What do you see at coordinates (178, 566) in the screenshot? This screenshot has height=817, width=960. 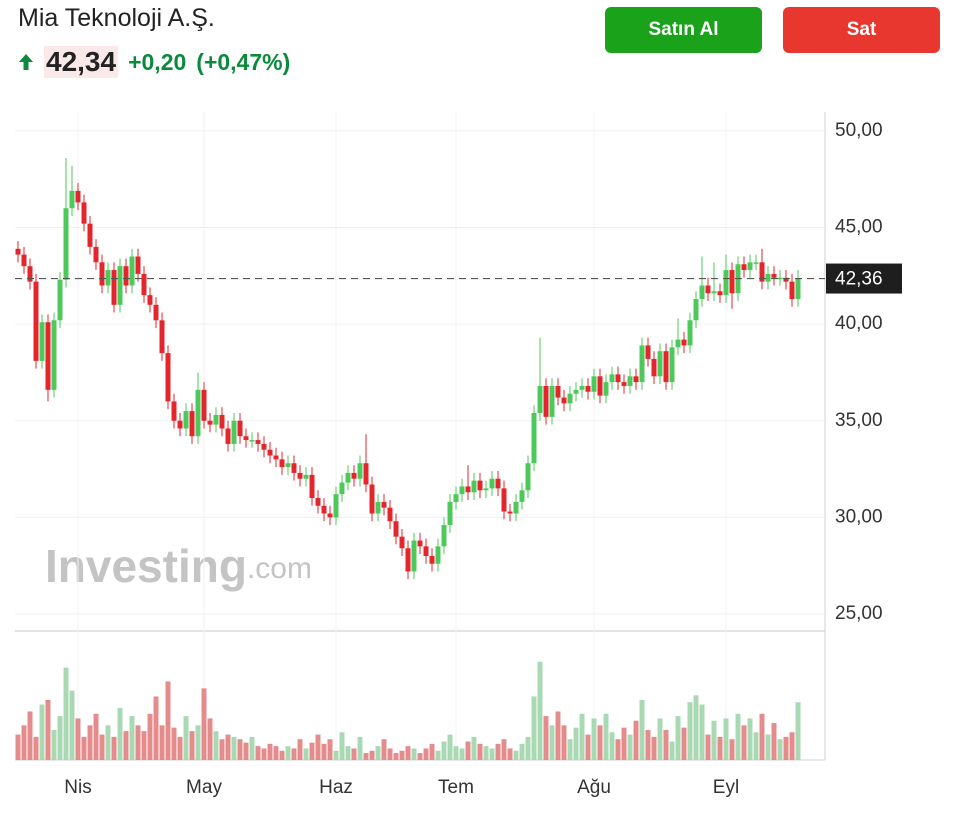 I see `watermark: Investing.com` at bounding box center [178, 566].